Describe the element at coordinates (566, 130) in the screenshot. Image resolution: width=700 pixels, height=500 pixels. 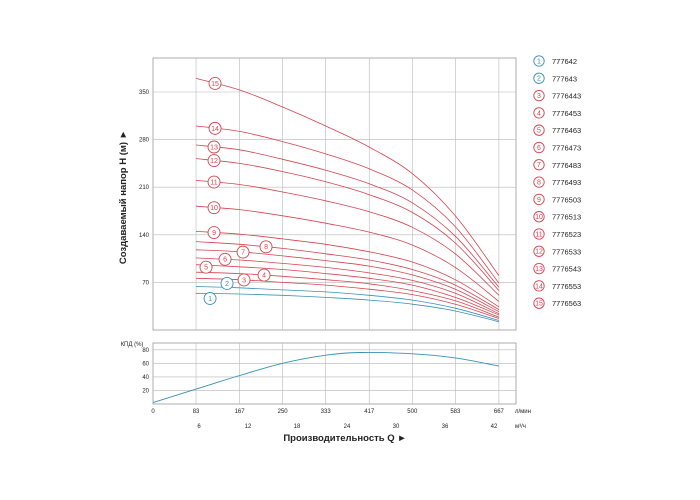
I see `legend-entry-5: 7776463` at that location.